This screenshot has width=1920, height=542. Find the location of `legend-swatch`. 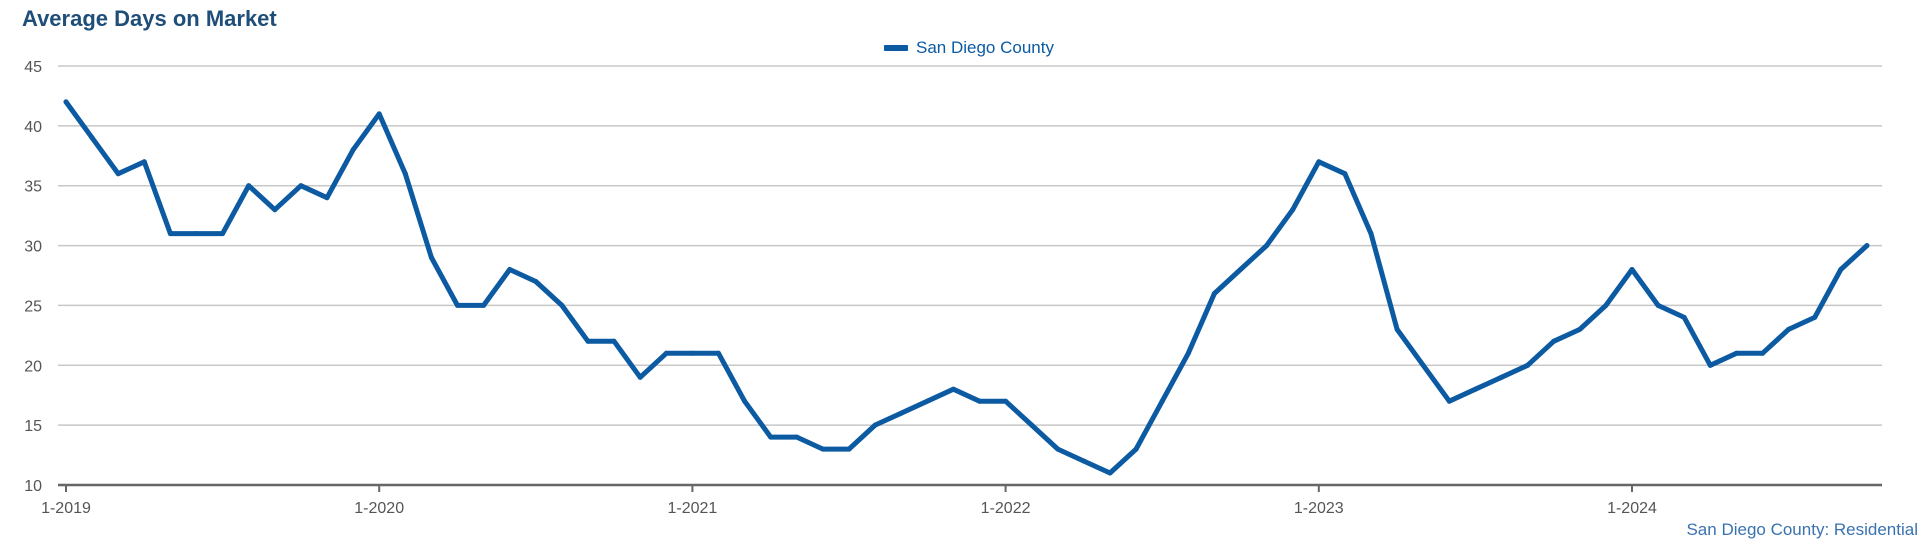

legend-swatch is located at coordinates (896, 48).